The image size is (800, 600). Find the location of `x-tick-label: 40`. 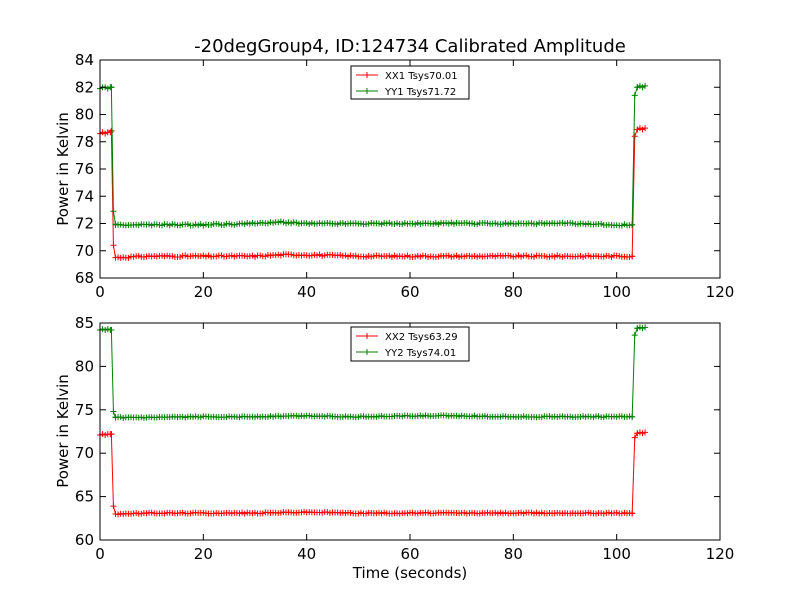

x-tick-label: 40 is located at coordinates (306, 292).